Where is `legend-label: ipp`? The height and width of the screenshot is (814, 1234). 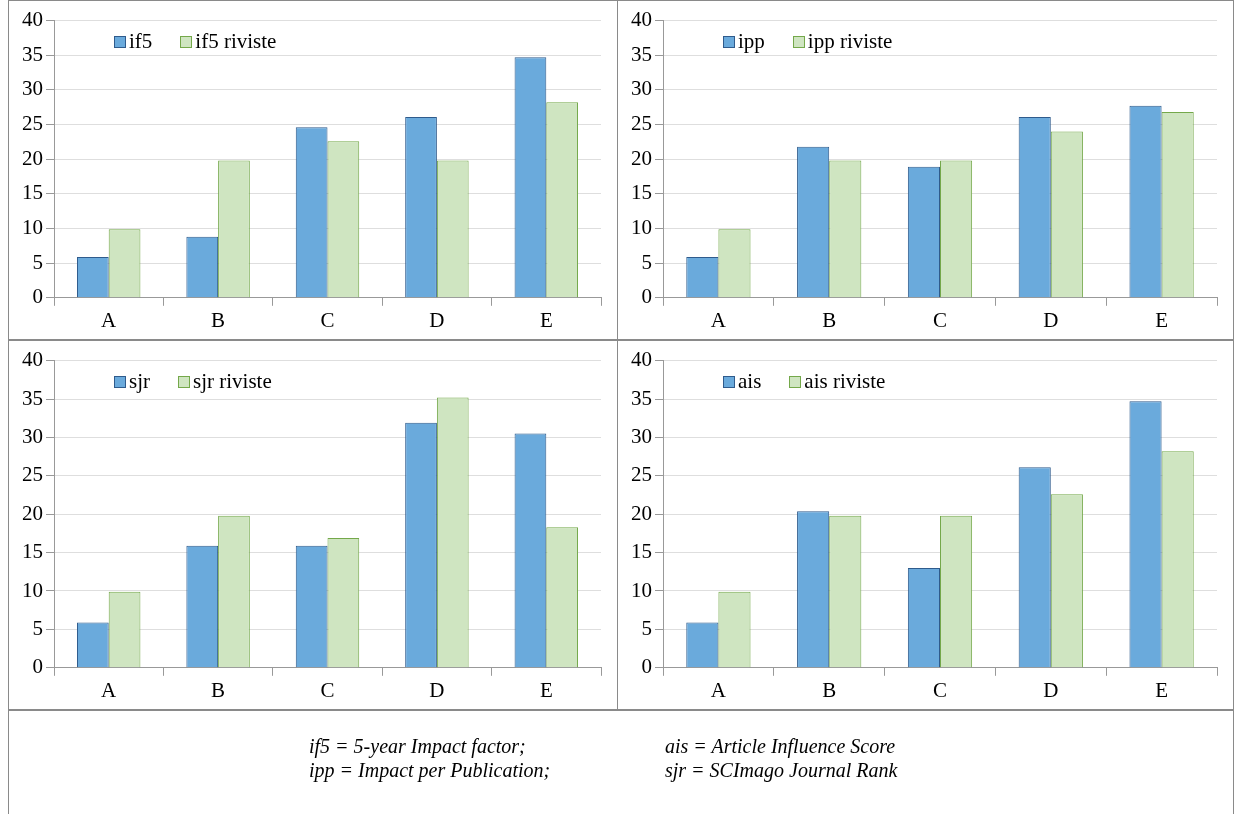
legend-label: ipp is located at coordinates (751, 41).